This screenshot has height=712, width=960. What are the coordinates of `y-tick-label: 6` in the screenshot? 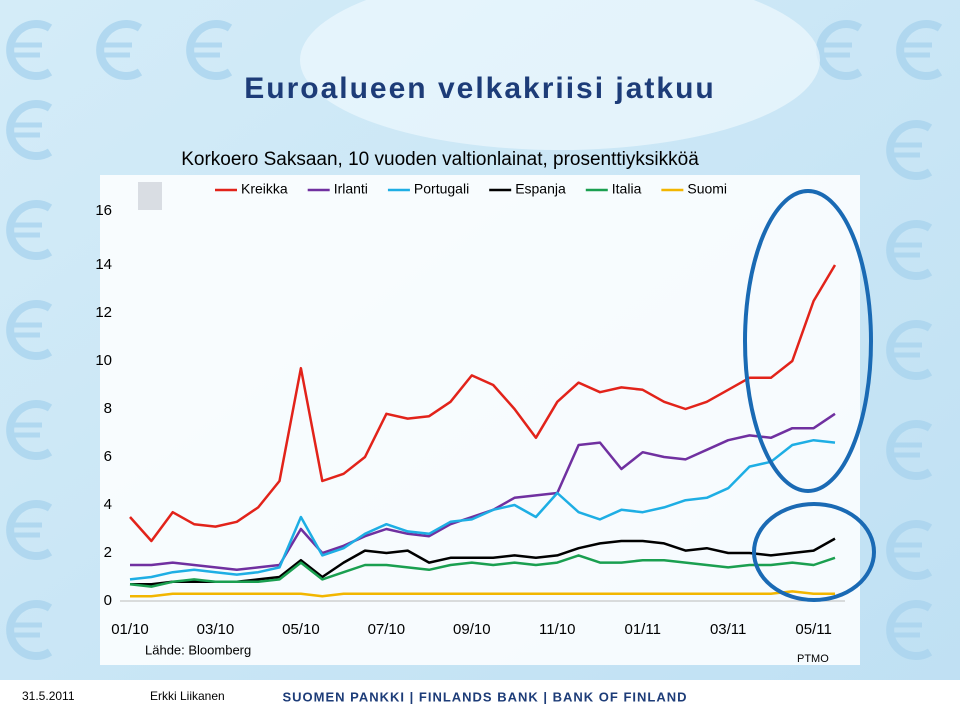 It's located at (108, 456).